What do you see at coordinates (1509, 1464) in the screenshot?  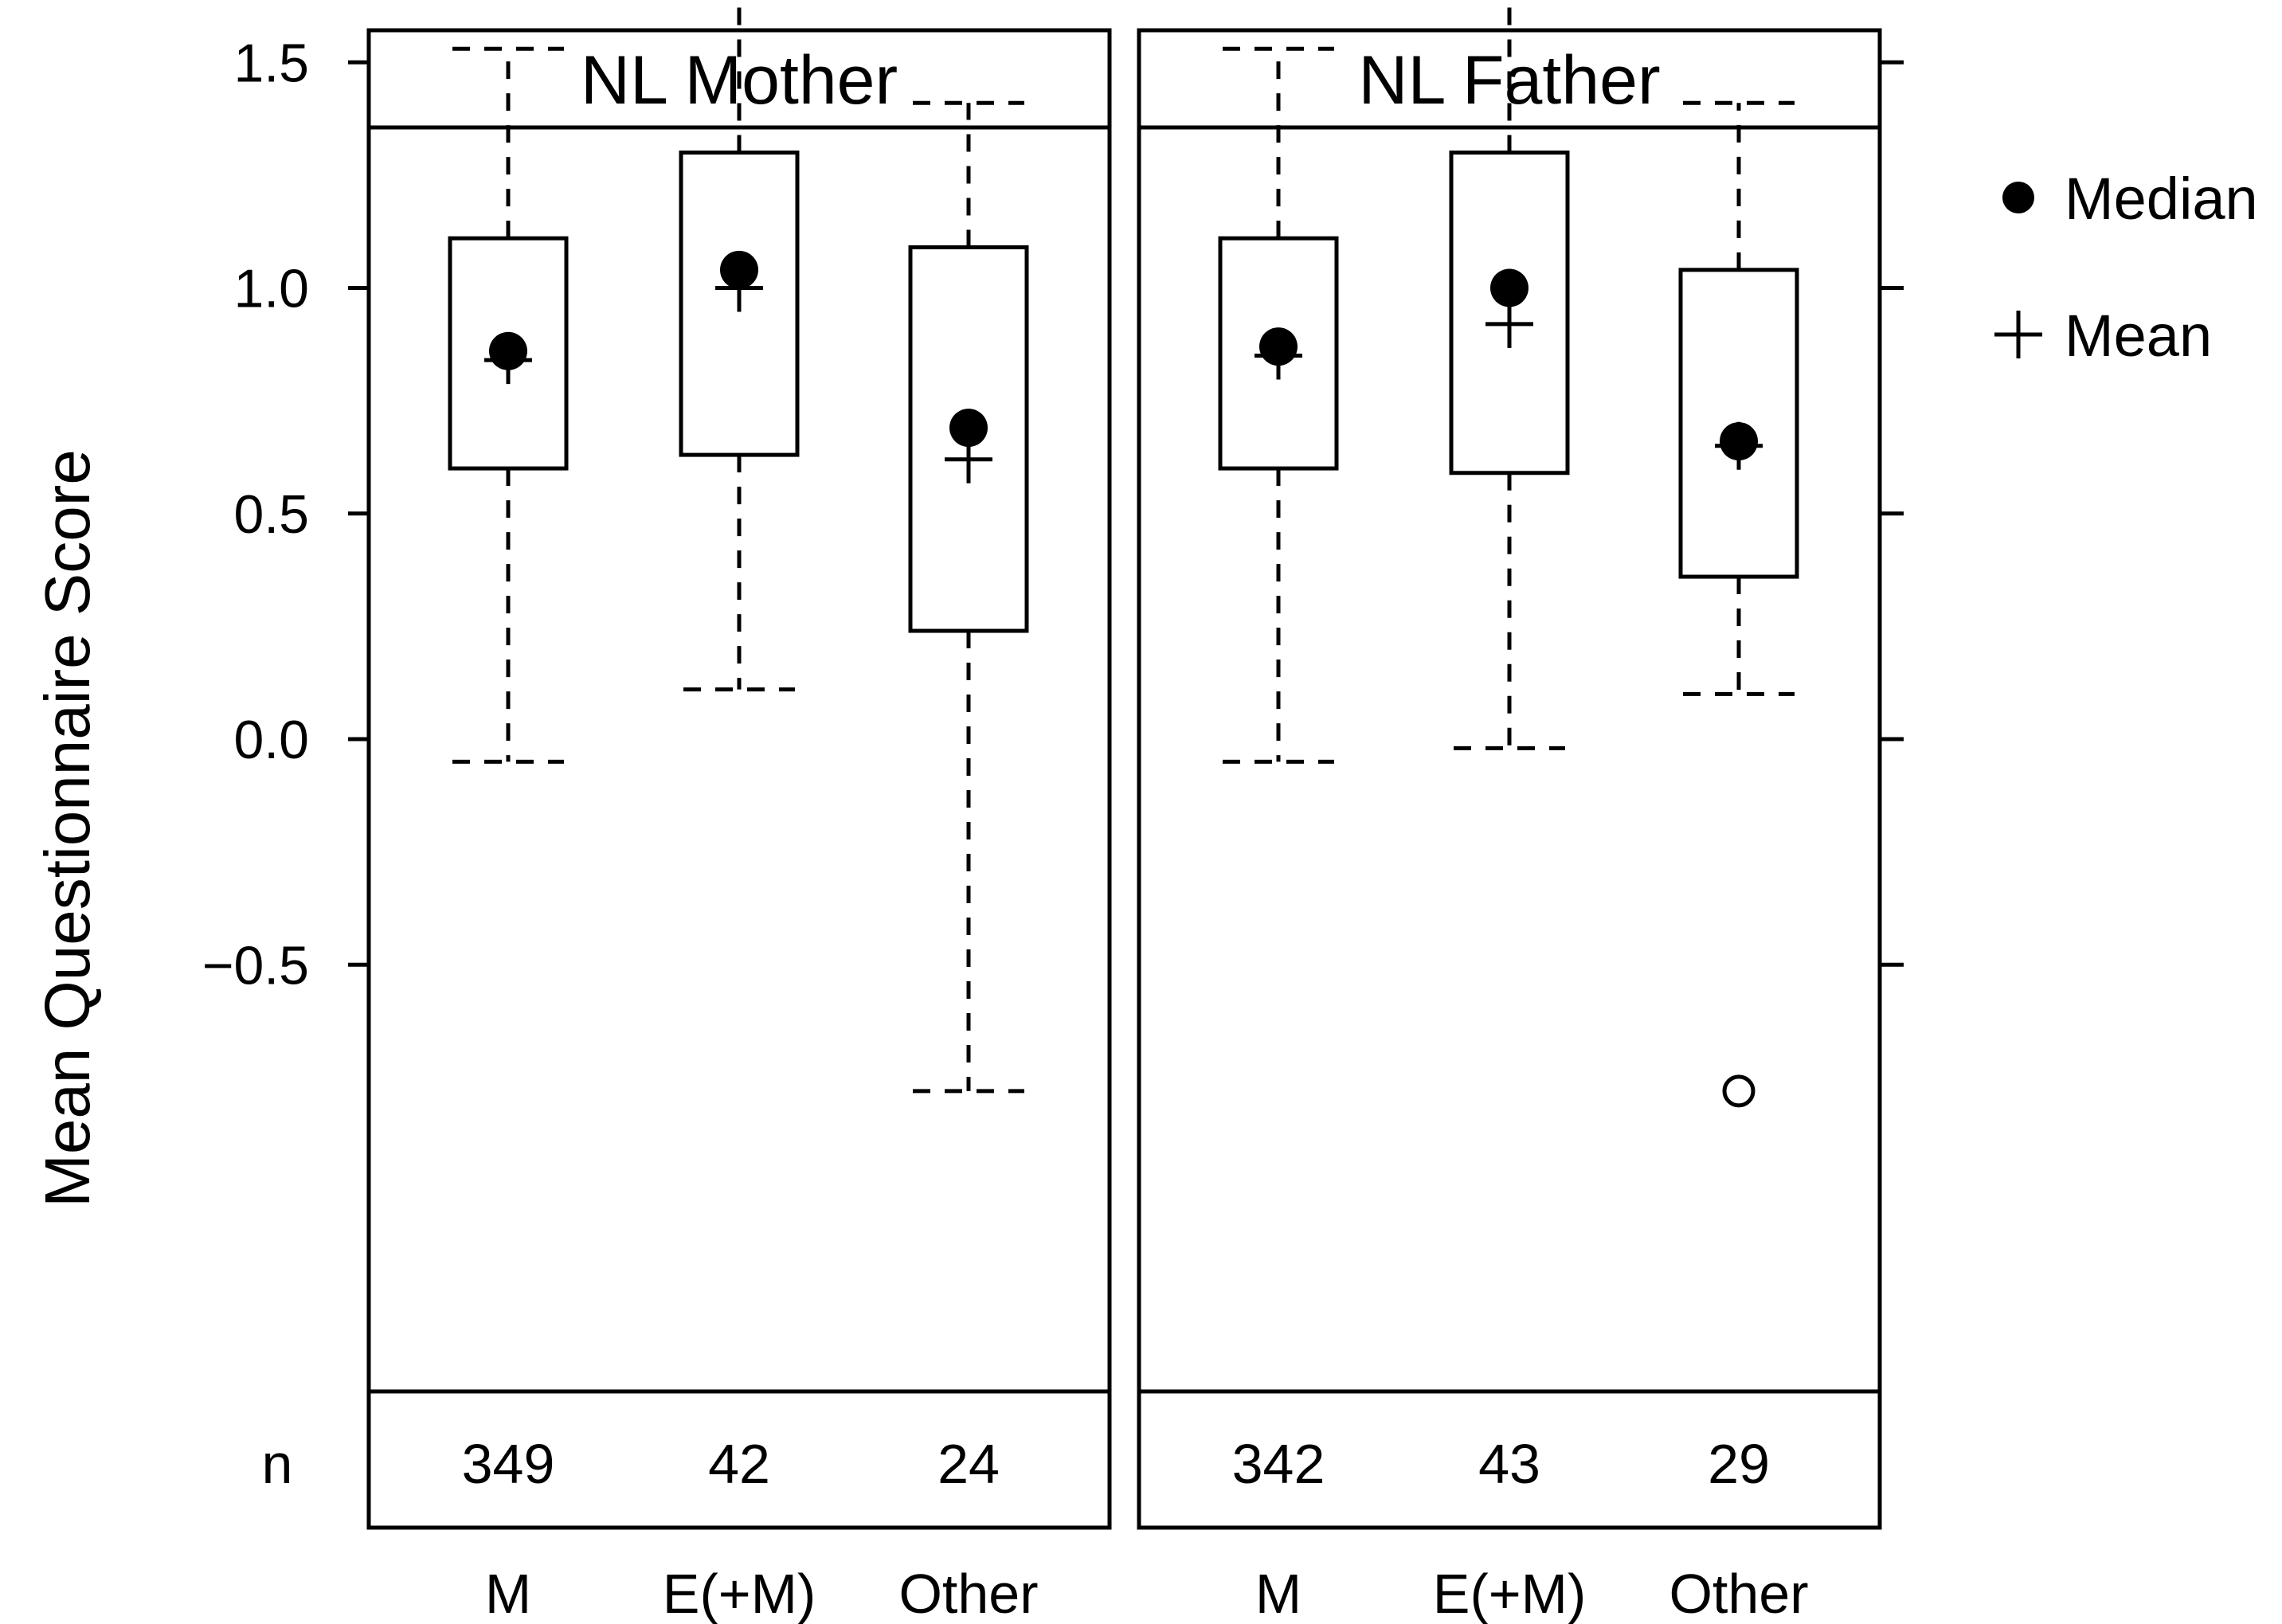 I see `n-count-label: 43` at bounding box center [1509, 1464].